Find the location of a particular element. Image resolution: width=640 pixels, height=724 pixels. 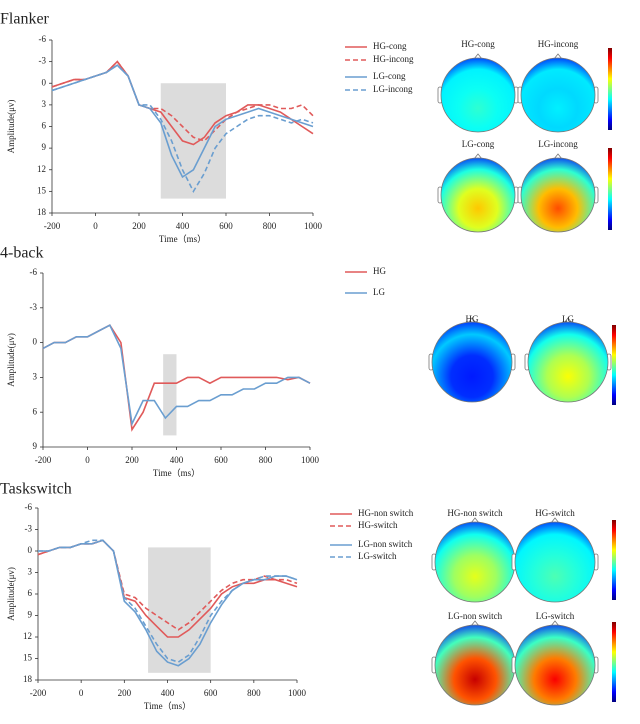

legend-label: HG-non switch is located at coordinates (386, 513).